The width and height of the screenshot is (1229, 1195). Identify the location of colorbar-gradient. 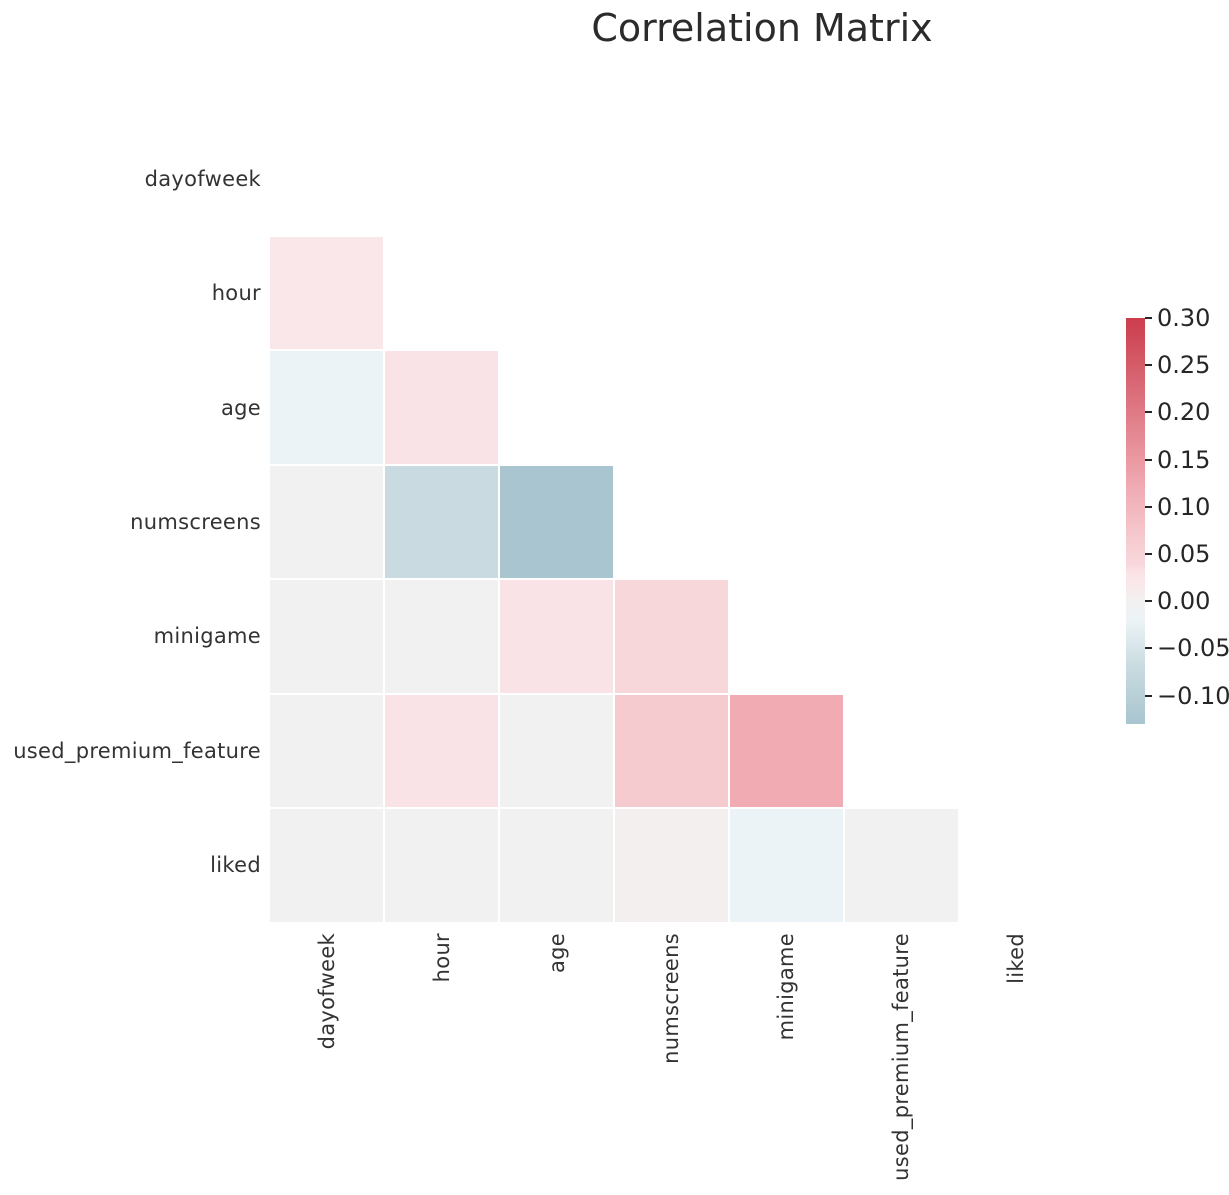
(1135, 521).